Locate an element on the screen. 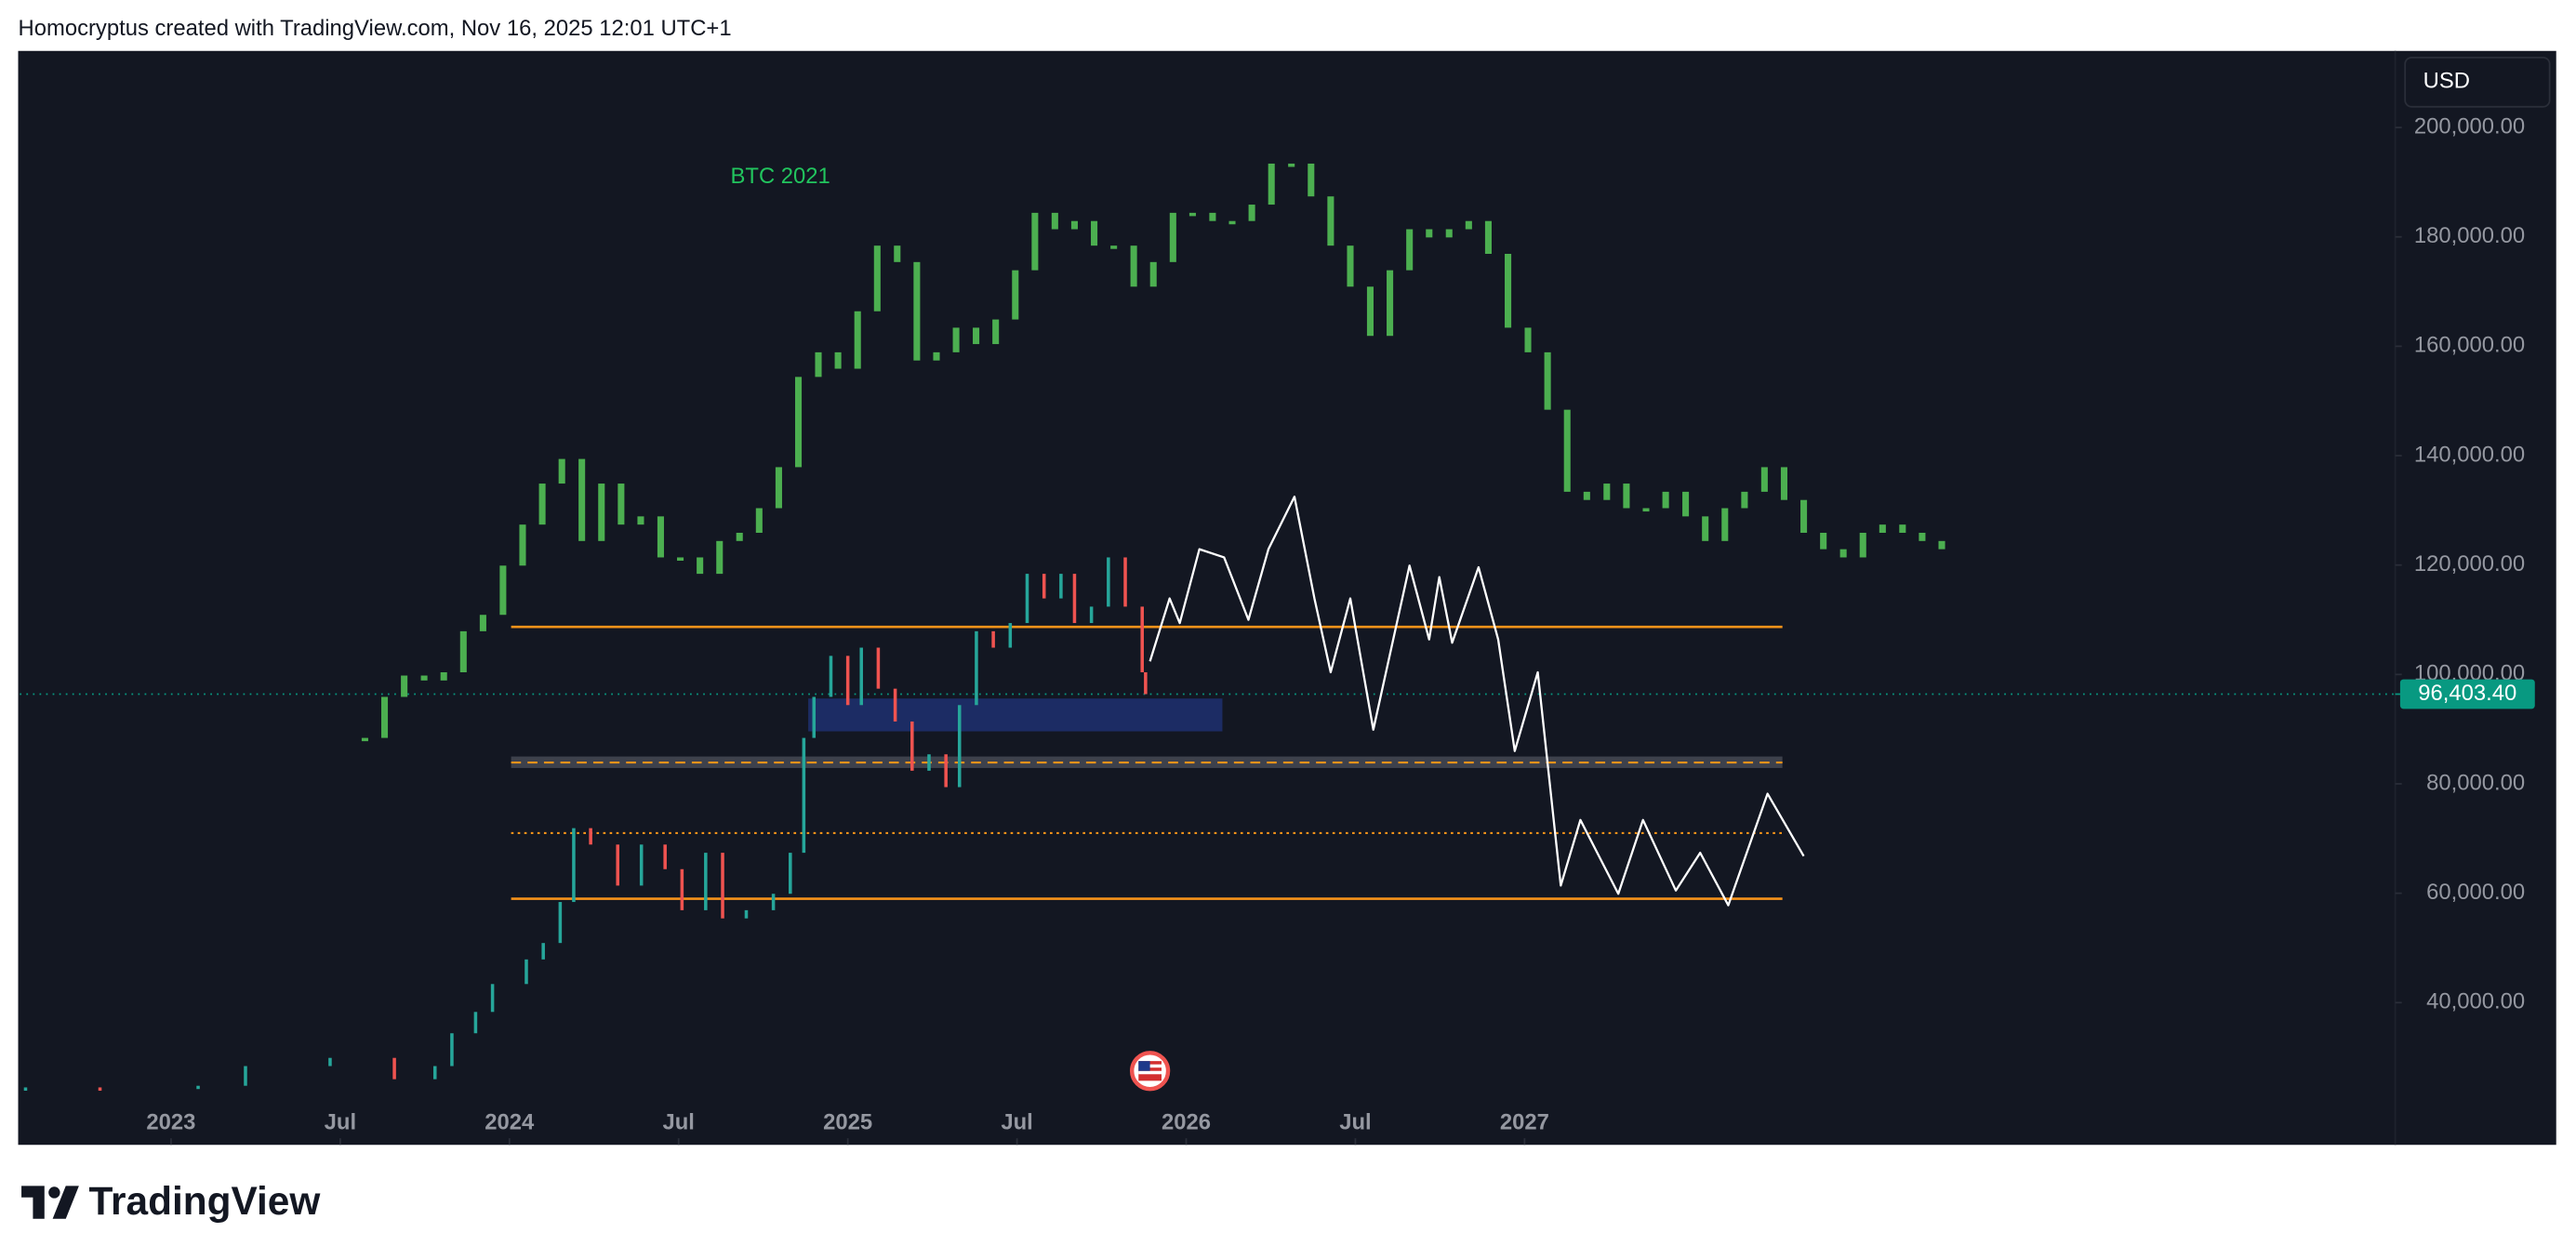  last-price-box is located at coordinates (2467, 694).